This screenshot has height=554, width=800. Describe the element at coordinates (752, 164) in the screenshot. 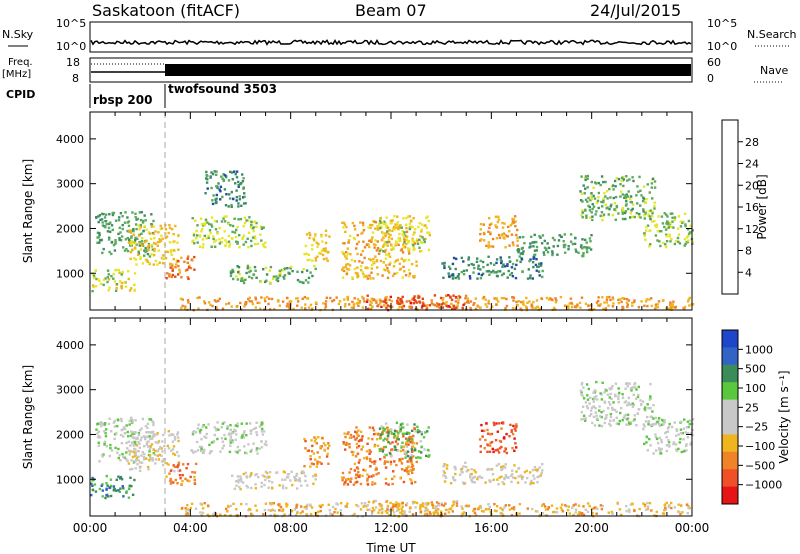

I see `colorbar-tick-label: 24` at that location.